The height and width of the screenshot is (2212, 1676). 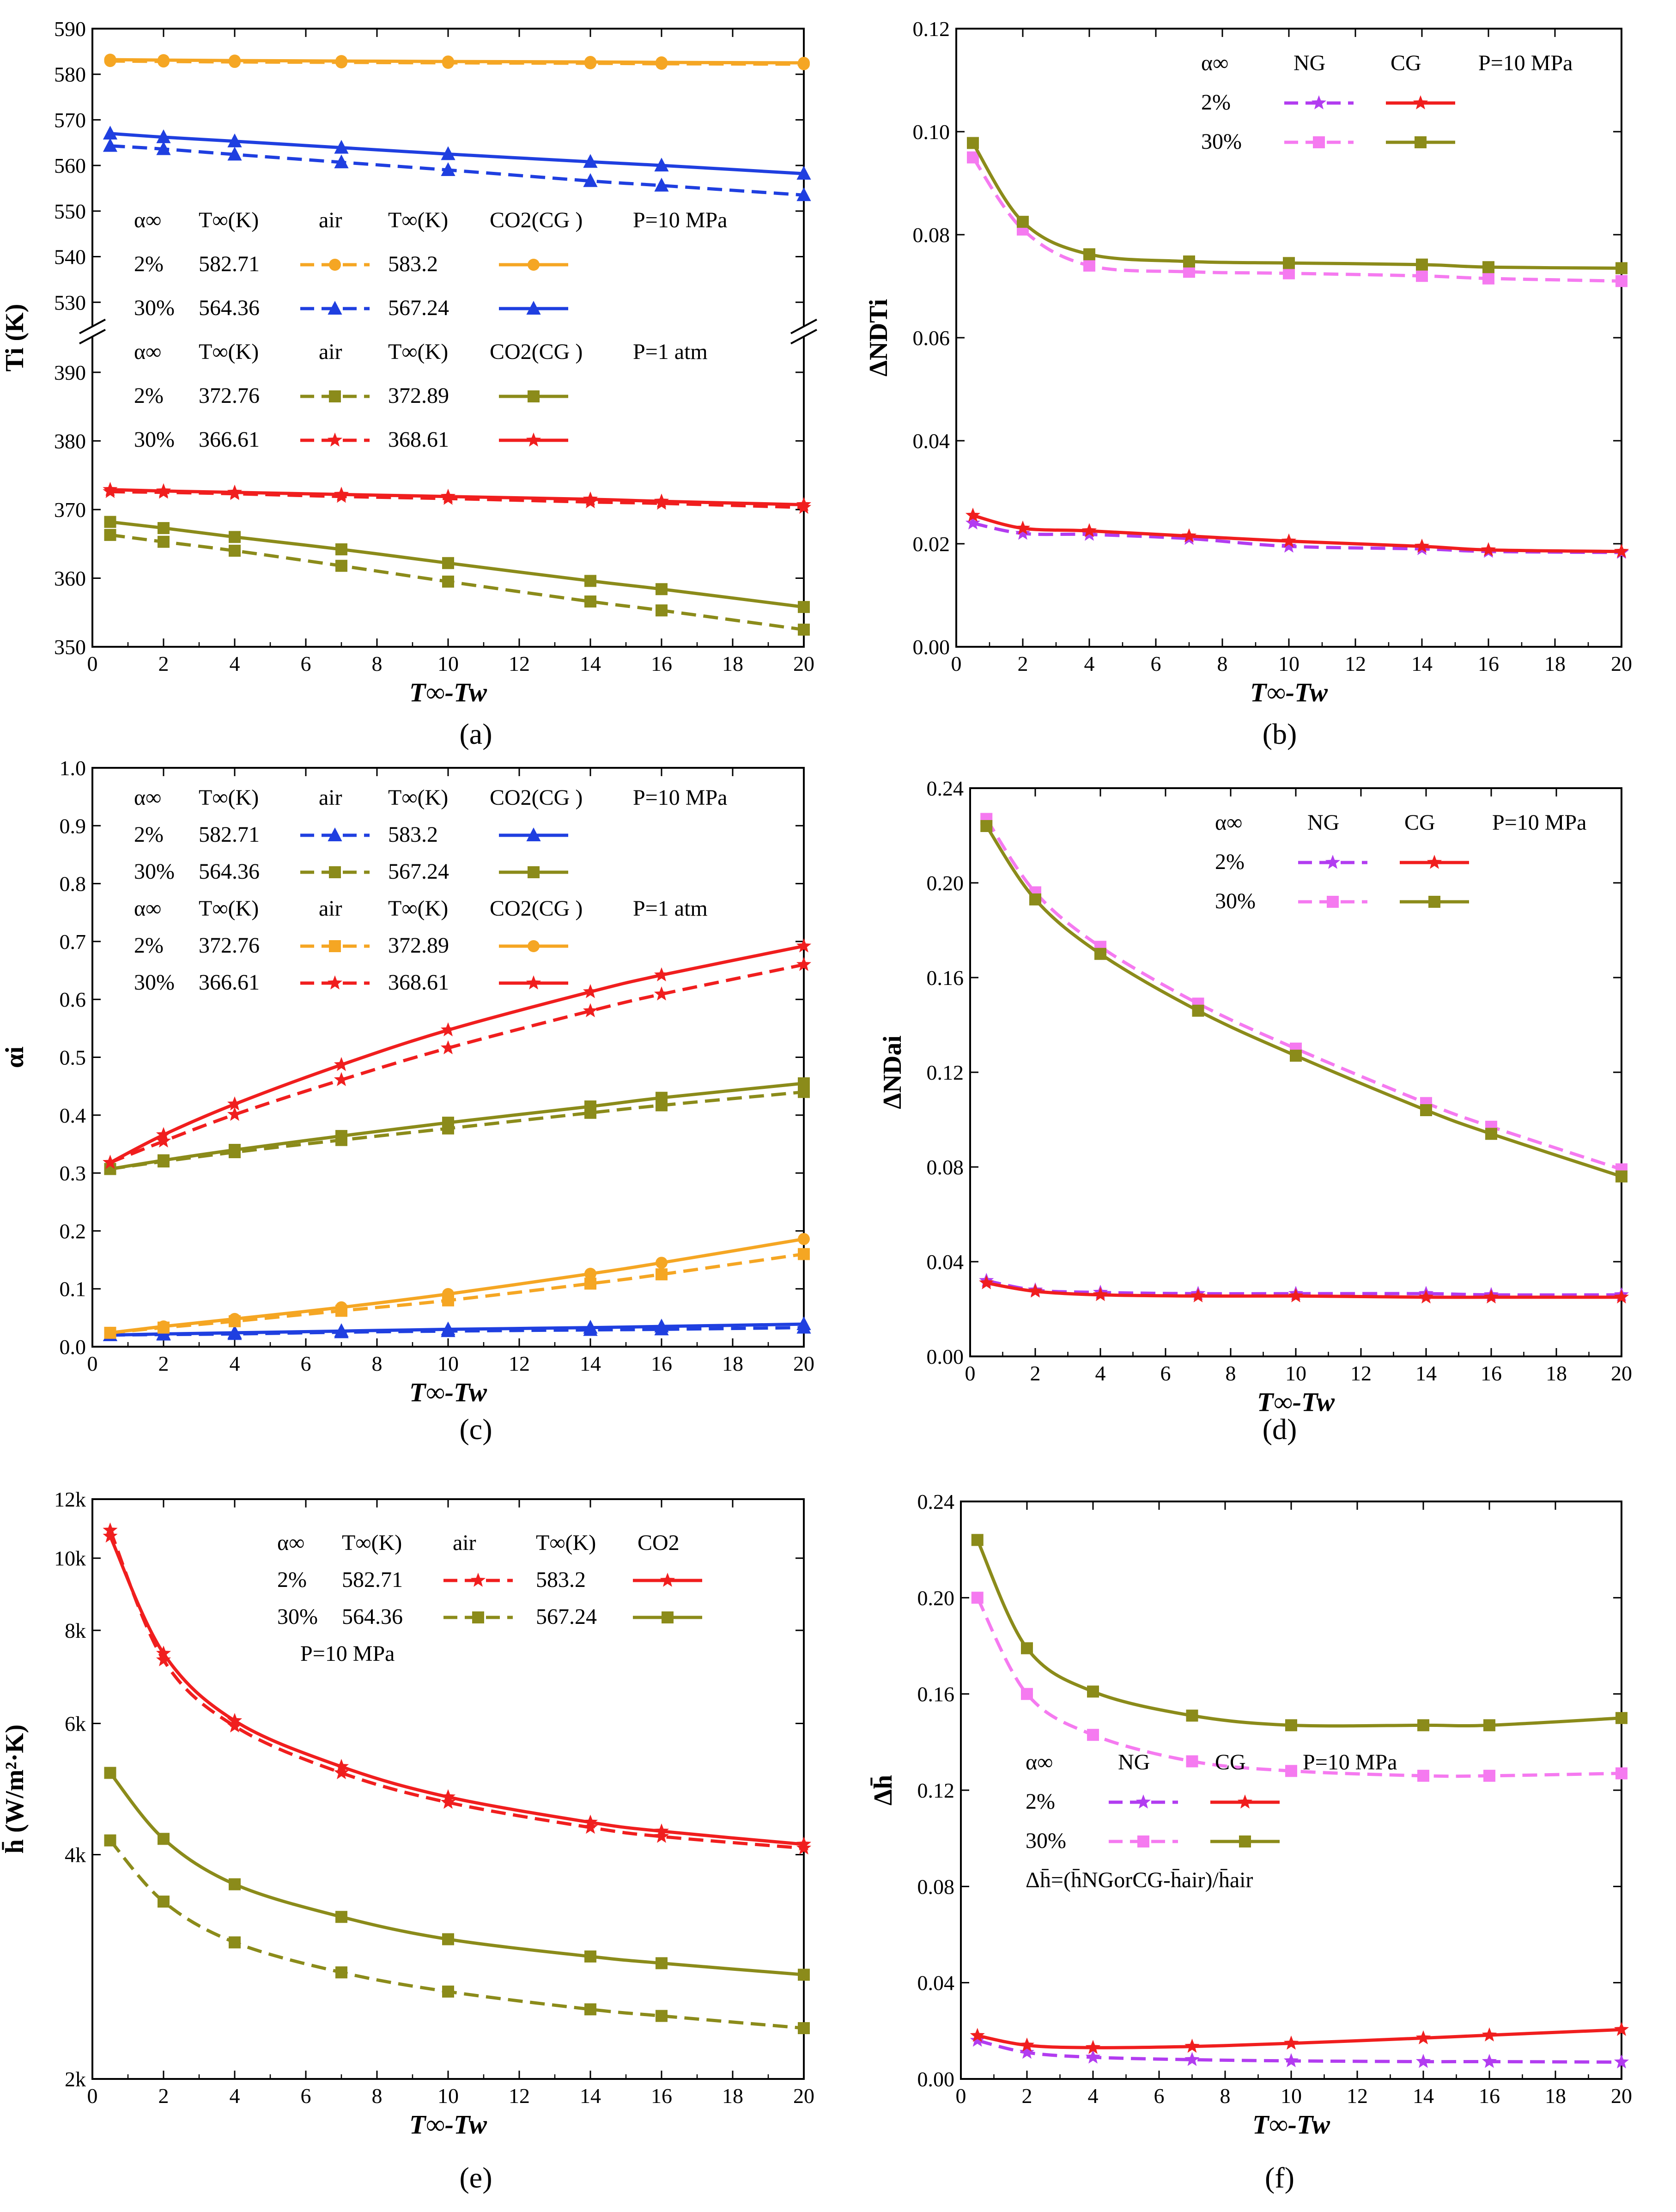 What do you see at coordinates (448, 2096) in the screenshot?
I see `x-tick-label: 10` at bounding box center [448, 2096].